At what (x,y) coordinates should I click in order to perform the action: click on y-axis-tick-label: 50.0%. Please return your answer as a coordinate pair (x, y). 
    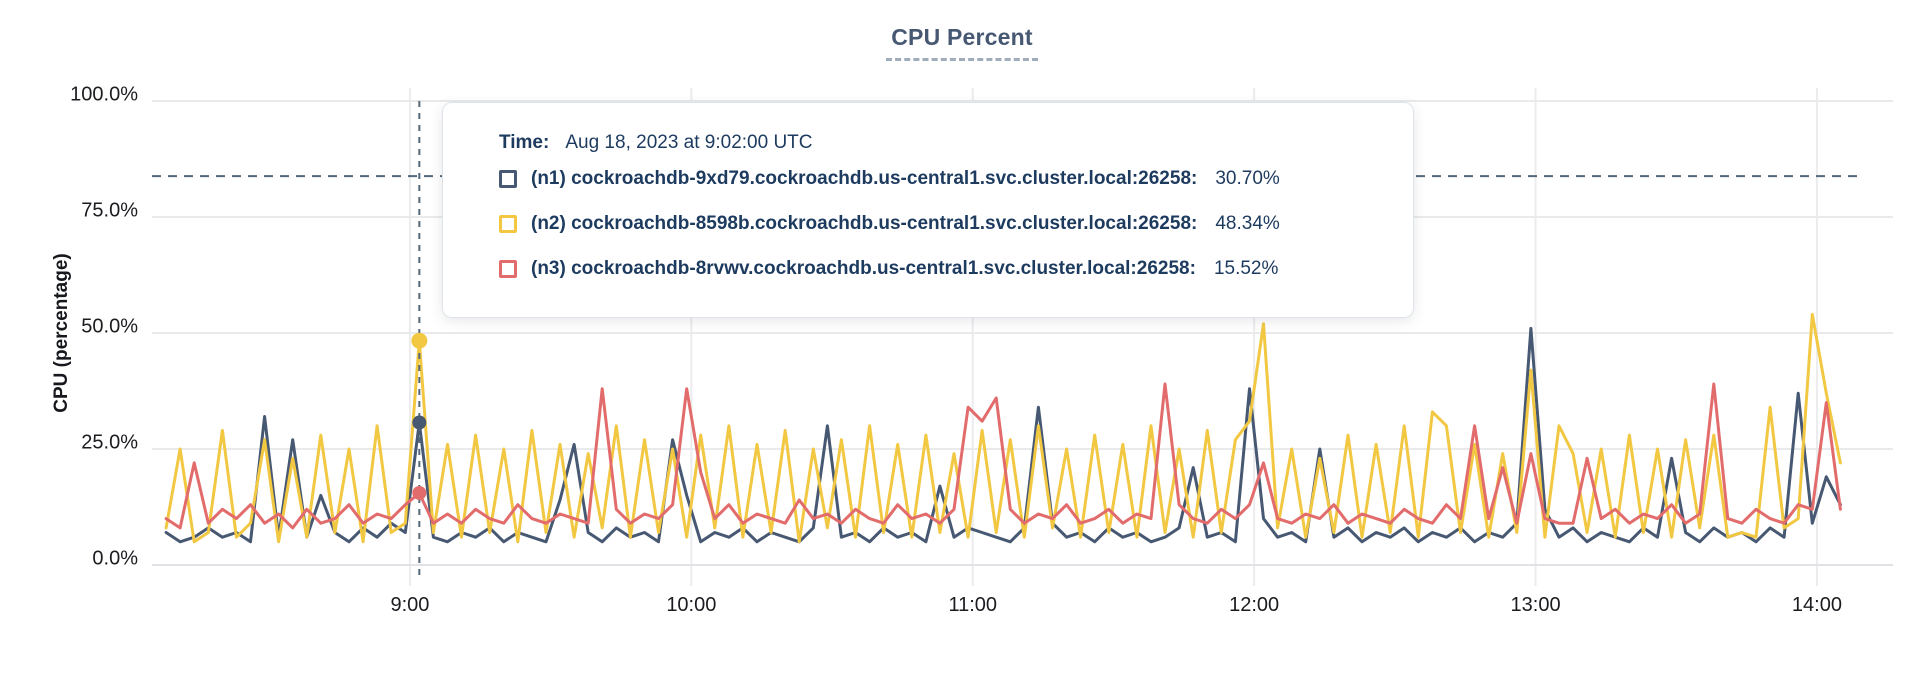
    Looking at the image, I should click on (109, 326).